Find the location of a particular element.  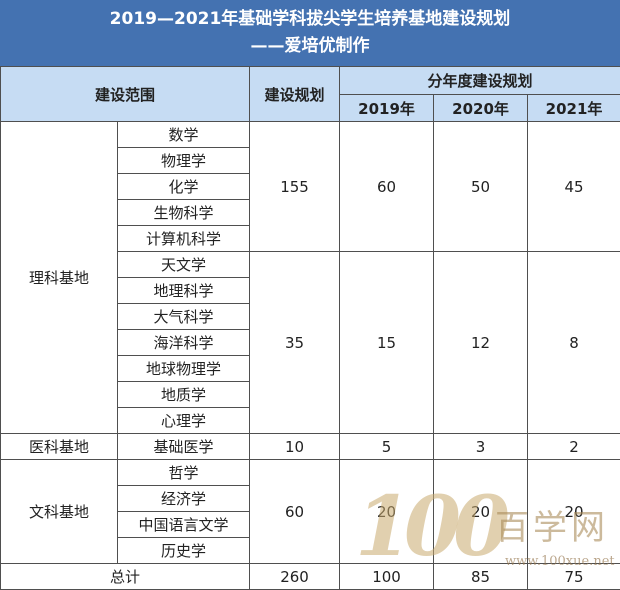

plan-value: 155 is located at coordinates (295, 186).